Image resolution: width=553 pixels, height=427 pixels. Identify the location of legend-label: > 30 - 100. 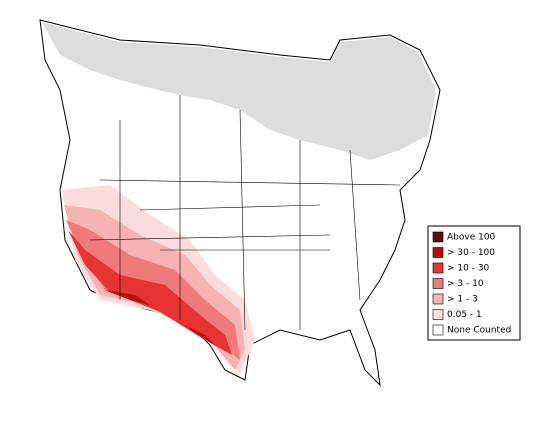
(471, 253).